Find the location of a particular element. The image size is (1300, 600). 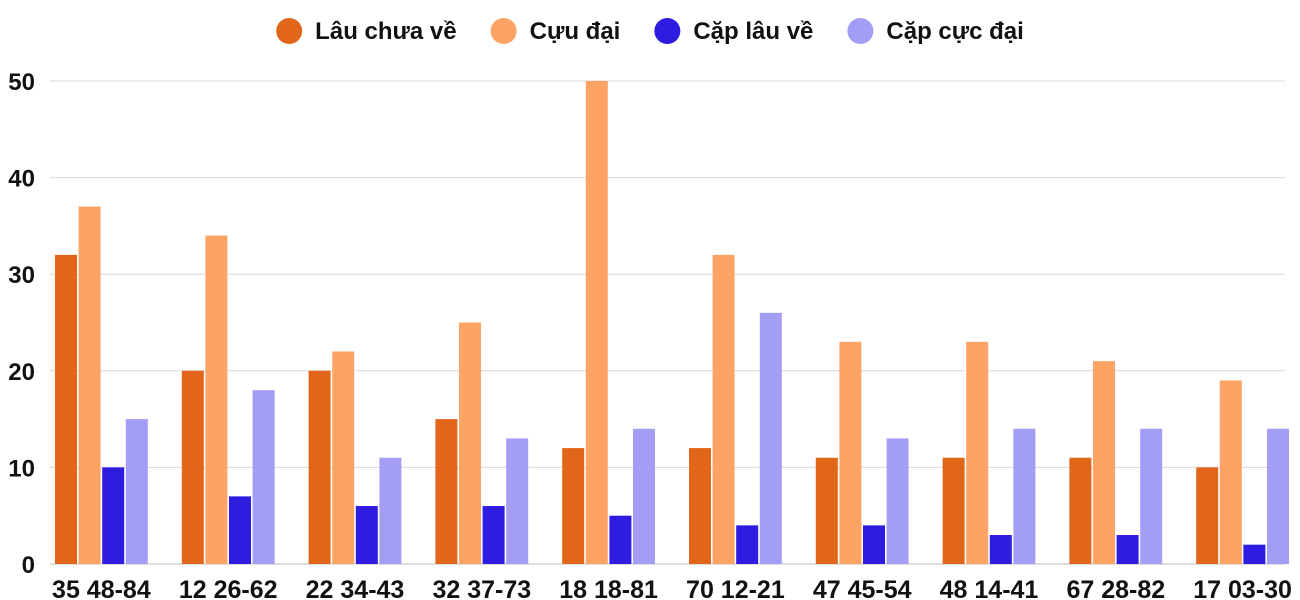

x-category-label: 48 14-41 is located at coordinates (989, 588).